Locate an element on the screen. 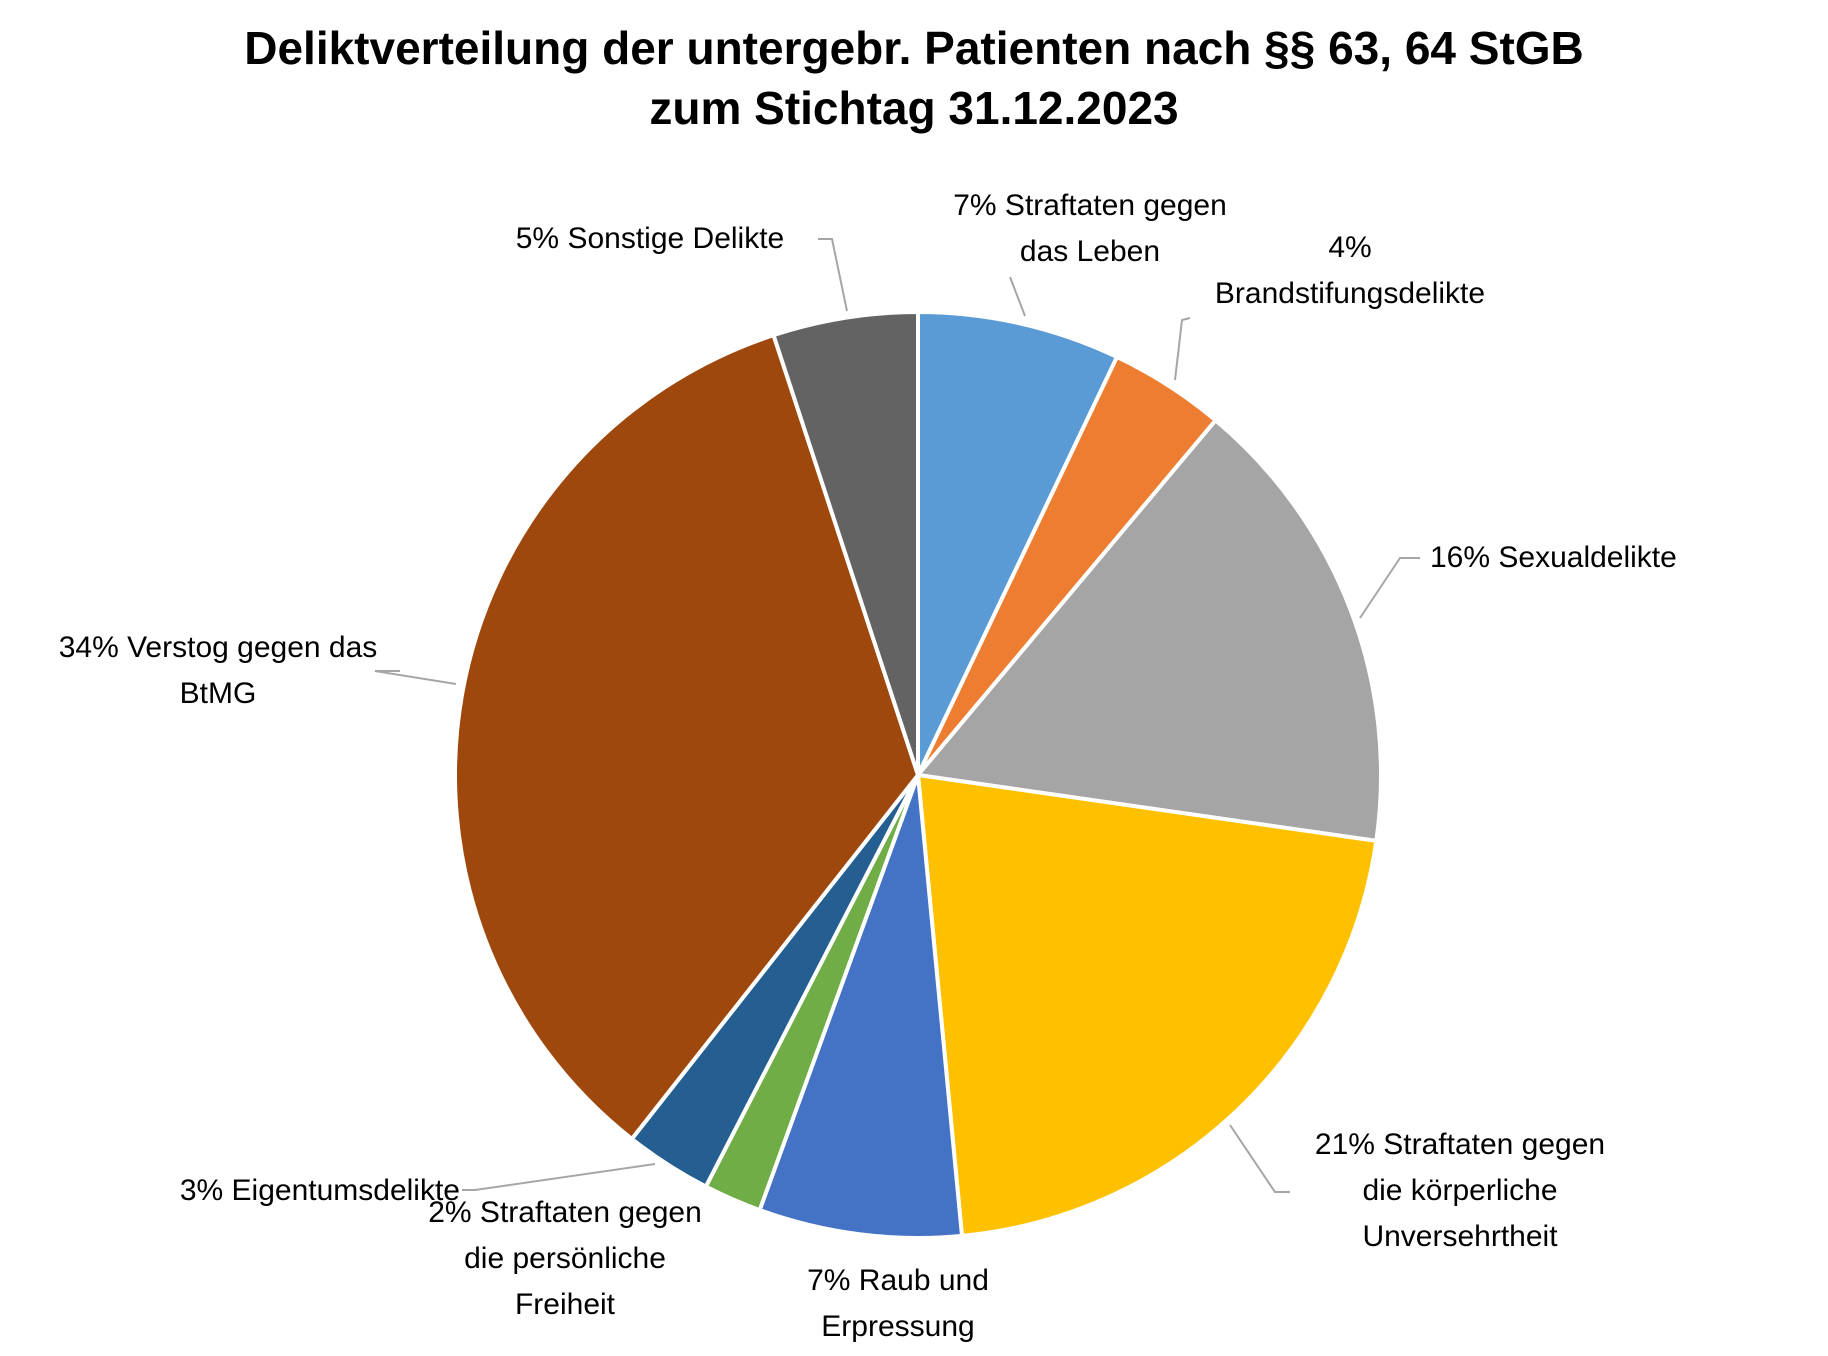 This screenshot has height=1356, width=1828. data-label-line: Freiheit is located at coordinates (565, 1304).